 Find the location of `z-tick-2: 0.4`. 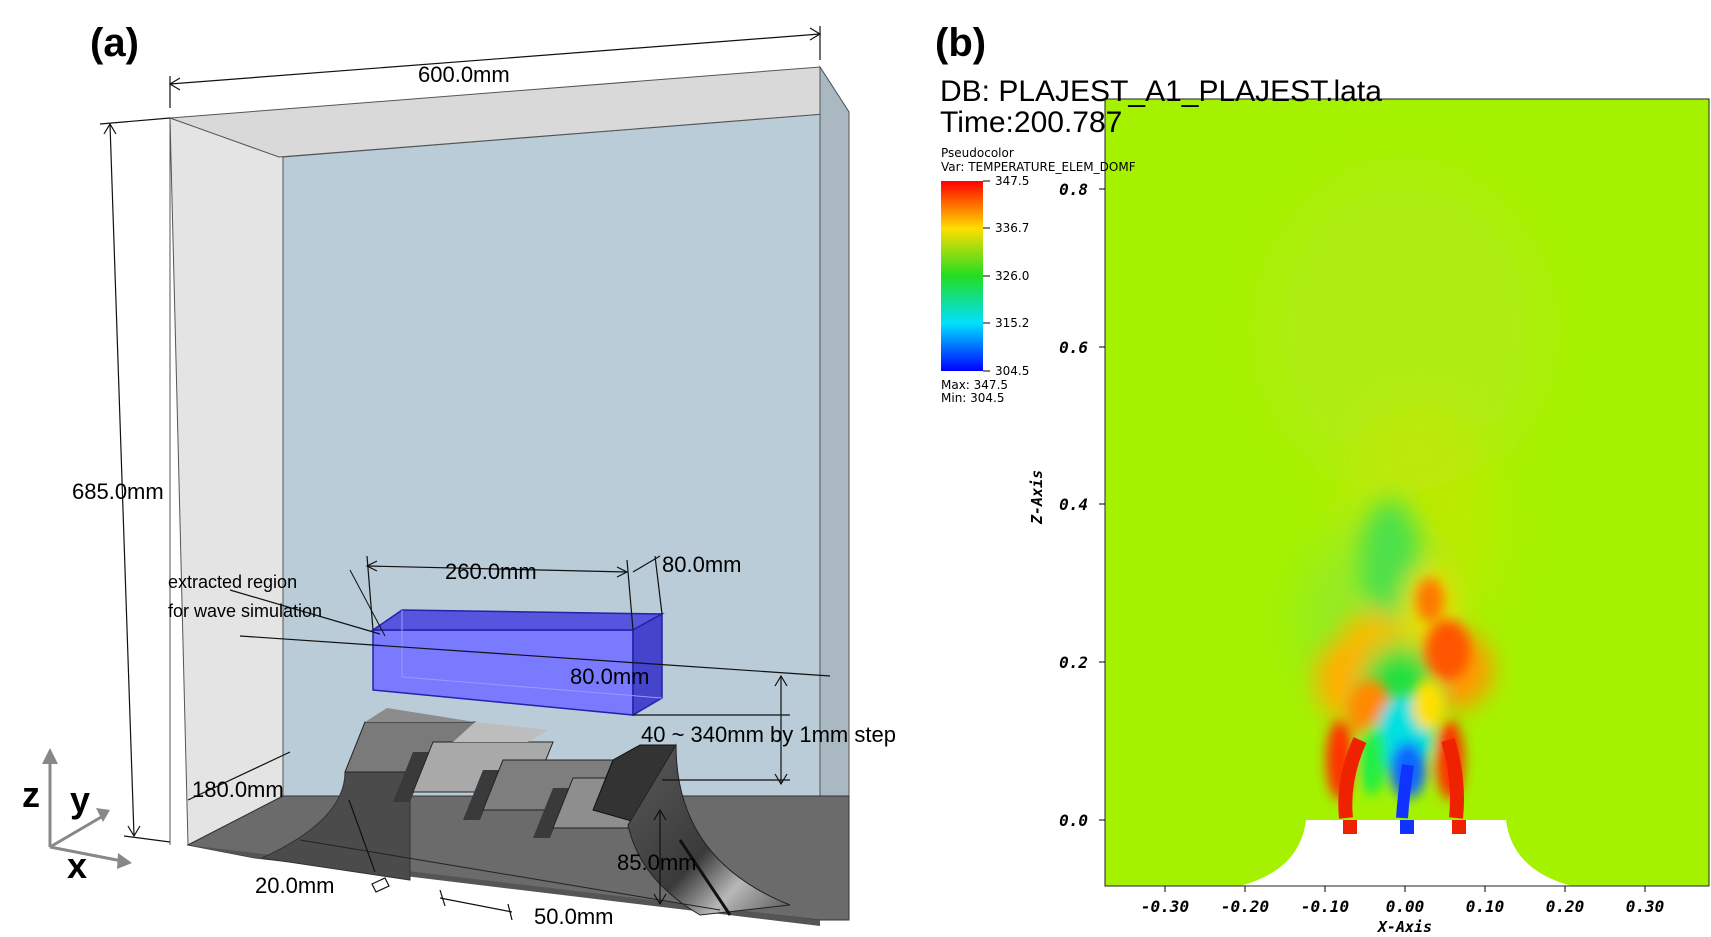

z-tick-2: 0.4 is located at coordinates (1073, 504).